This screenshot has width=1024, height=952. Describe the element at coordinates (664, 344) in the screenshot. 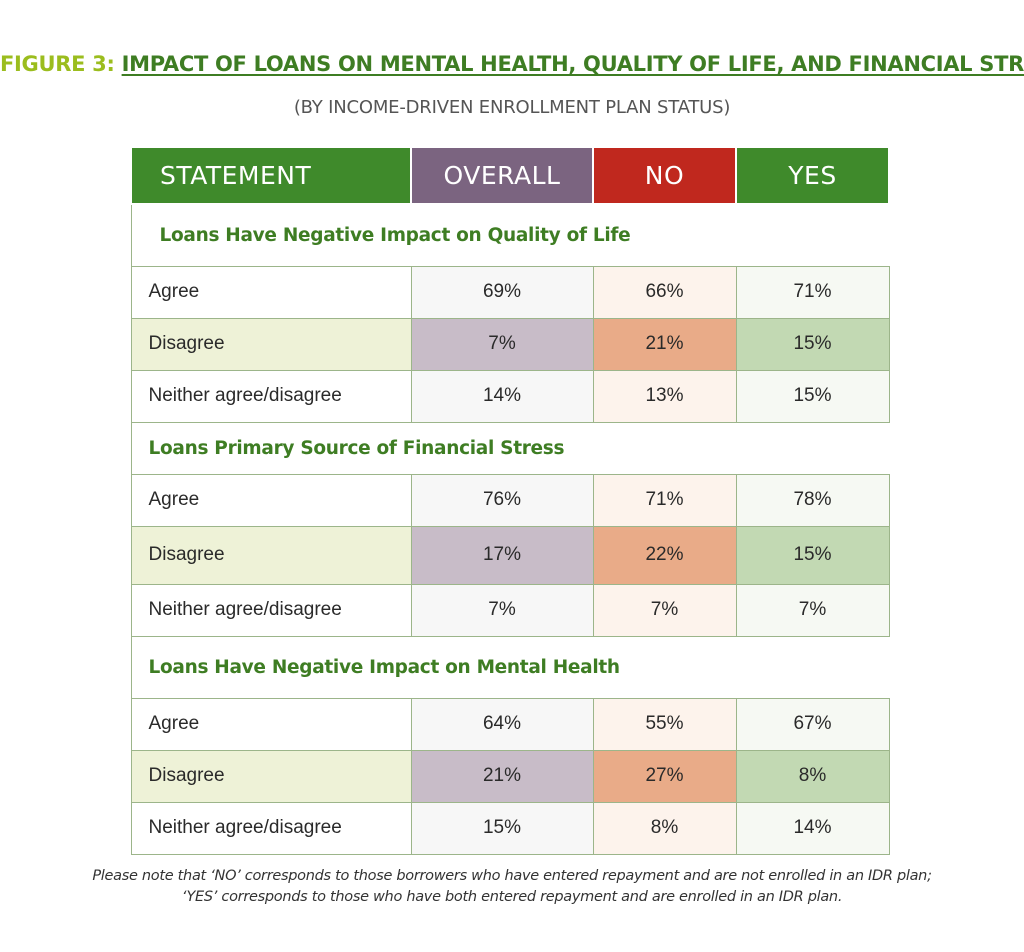

I see `cell-no: 21%` at that location.